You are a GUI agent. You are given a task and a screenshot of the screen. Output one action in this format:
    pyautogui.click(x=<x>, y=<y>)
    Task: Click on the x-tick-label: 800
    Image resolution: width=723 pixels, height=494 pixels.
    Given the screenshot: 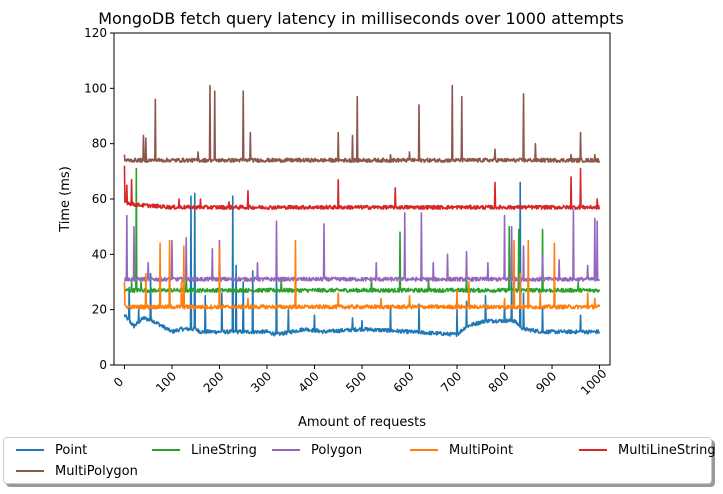 What is the action you would take?
    pyautogui.click(x=499, y=382)
    